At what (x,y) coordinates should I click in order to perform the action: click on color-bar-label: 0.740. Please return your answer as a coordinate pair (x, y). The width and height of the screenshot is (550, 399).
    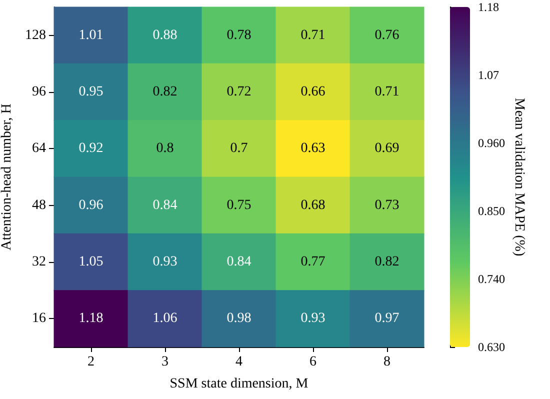
    Looking at the image, I should click on (491, 279).